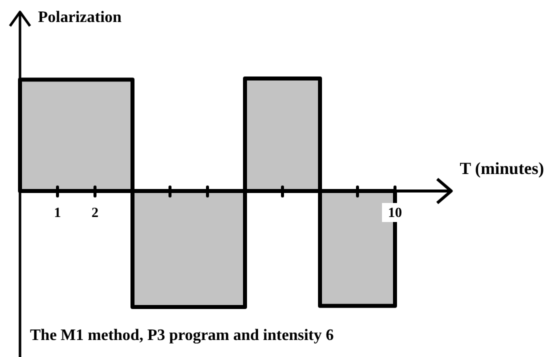  I want to click on x-tick-label: 1, so click(57, 213).